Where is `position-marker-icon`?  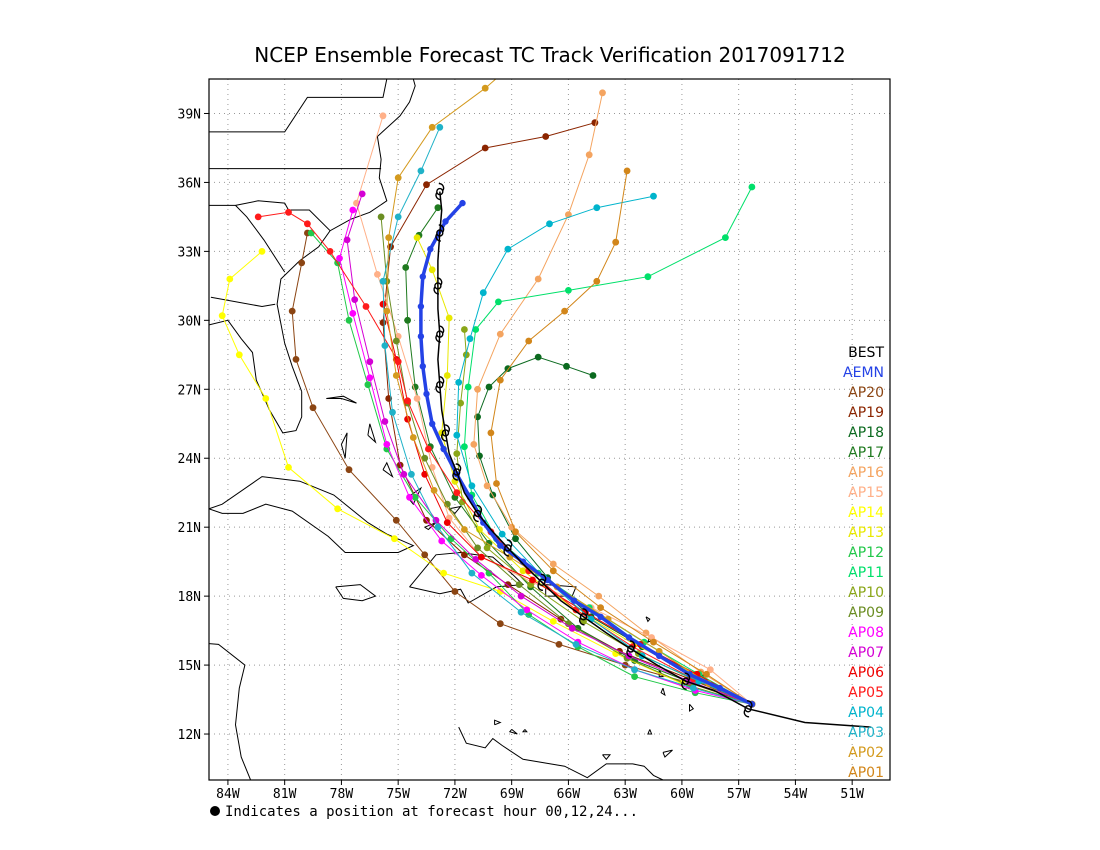
position-marker-icon is located at coordinates (215, 811).